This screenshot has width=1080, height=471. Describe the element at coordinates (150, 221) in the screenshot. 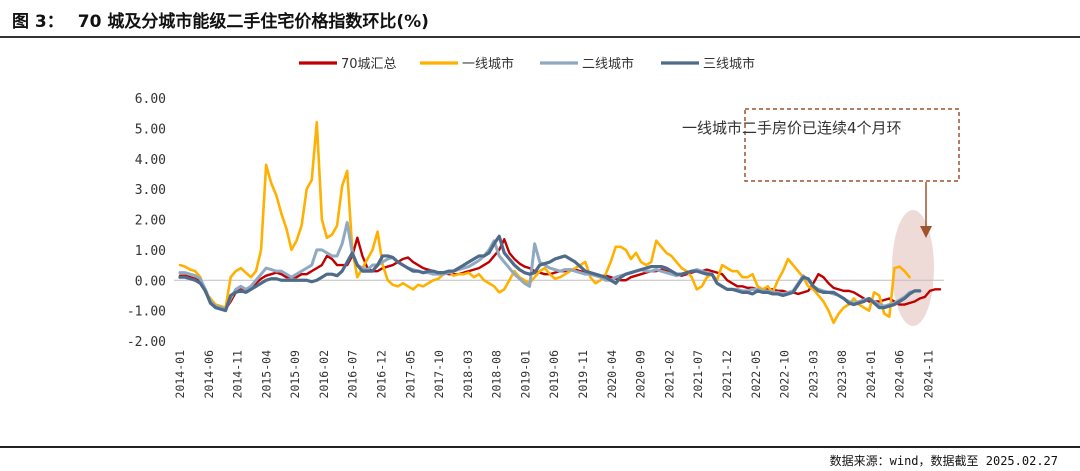

I see `y-tick-label: 2.00` at that location.